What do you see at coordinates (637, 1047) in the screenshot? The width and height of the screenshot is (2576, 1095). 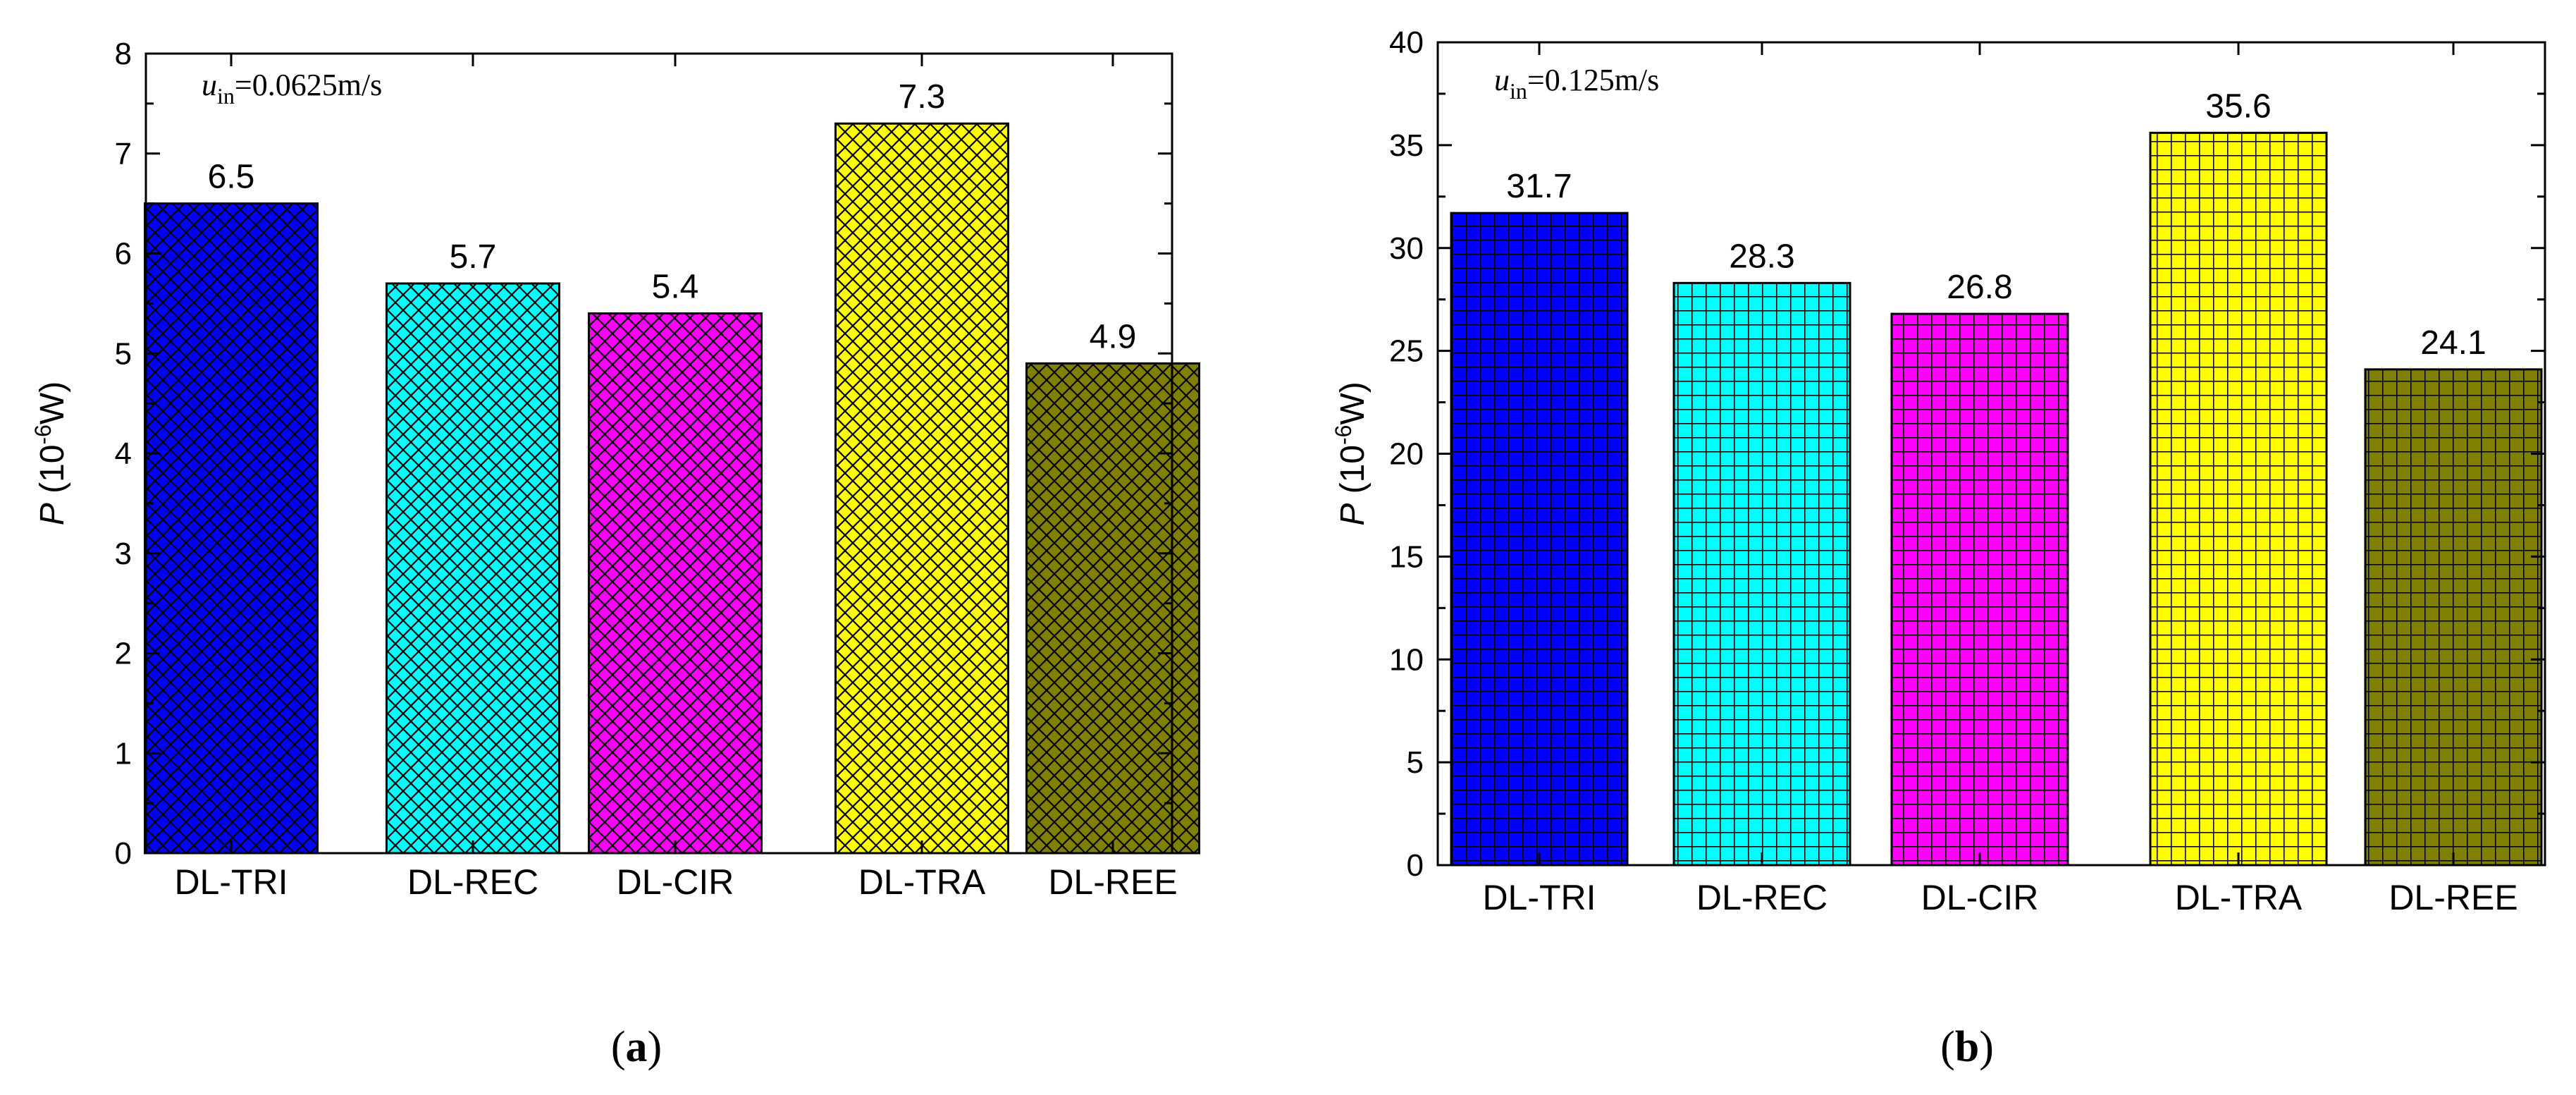 I see `panel-label: (a)` at bounding box center [637, 1047].